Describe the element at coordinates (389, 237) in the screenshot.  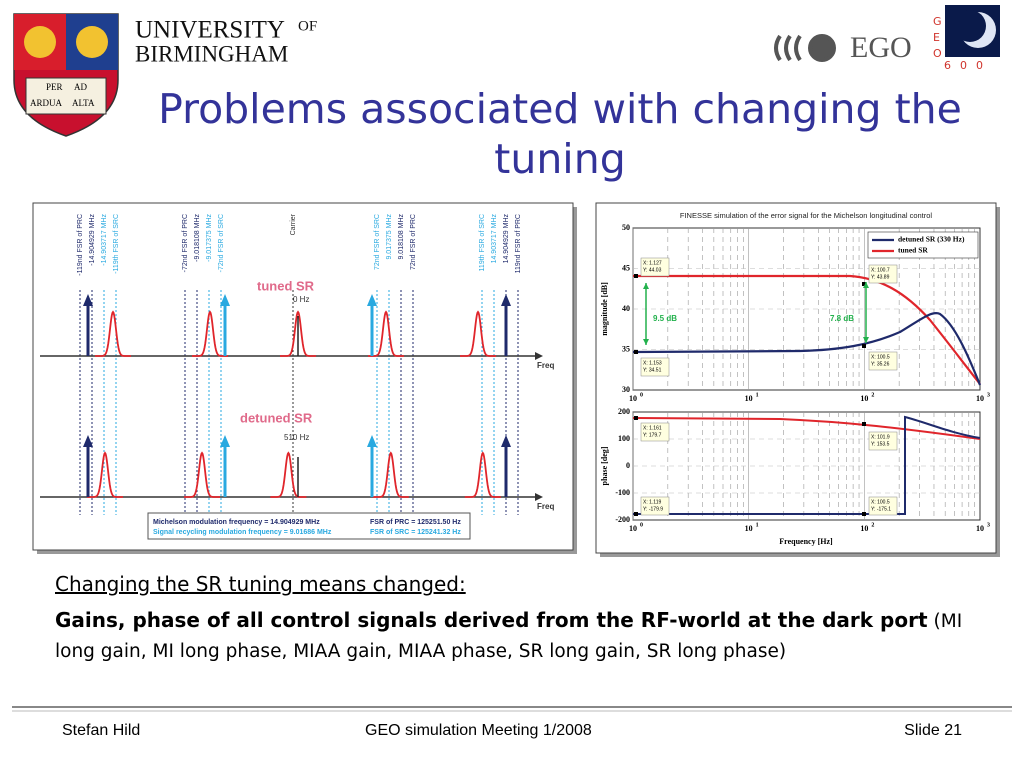
I see `line-label: 9.017375 MHz` at that location.